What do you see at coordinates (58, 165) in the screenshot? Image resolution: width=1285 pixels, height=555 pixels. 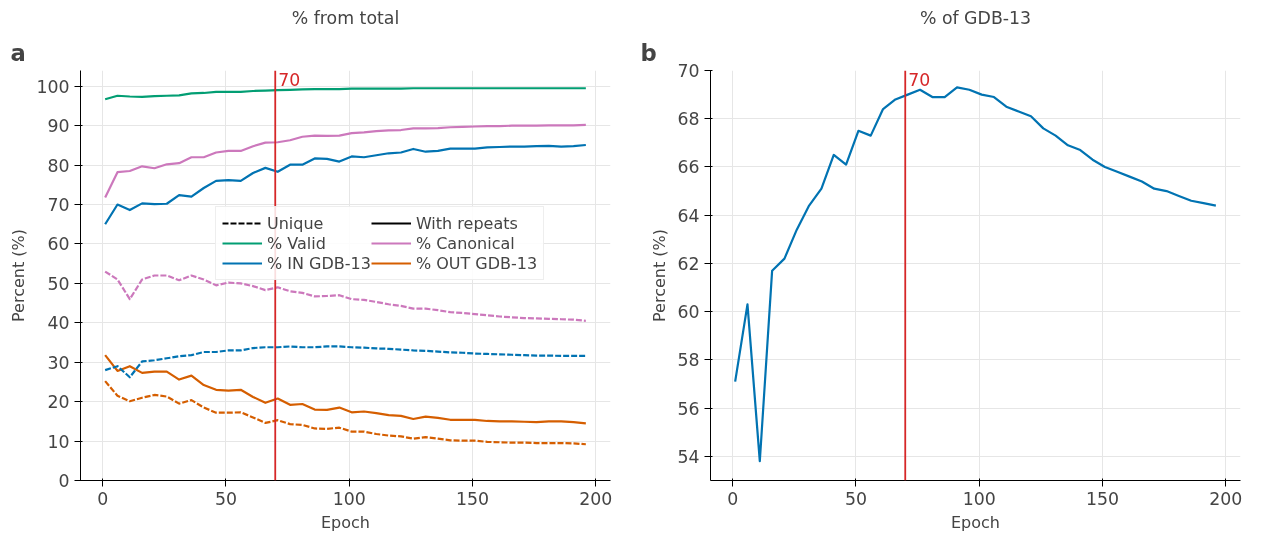 I see `y-tick-label: 80` at bounding box center [58, 165].